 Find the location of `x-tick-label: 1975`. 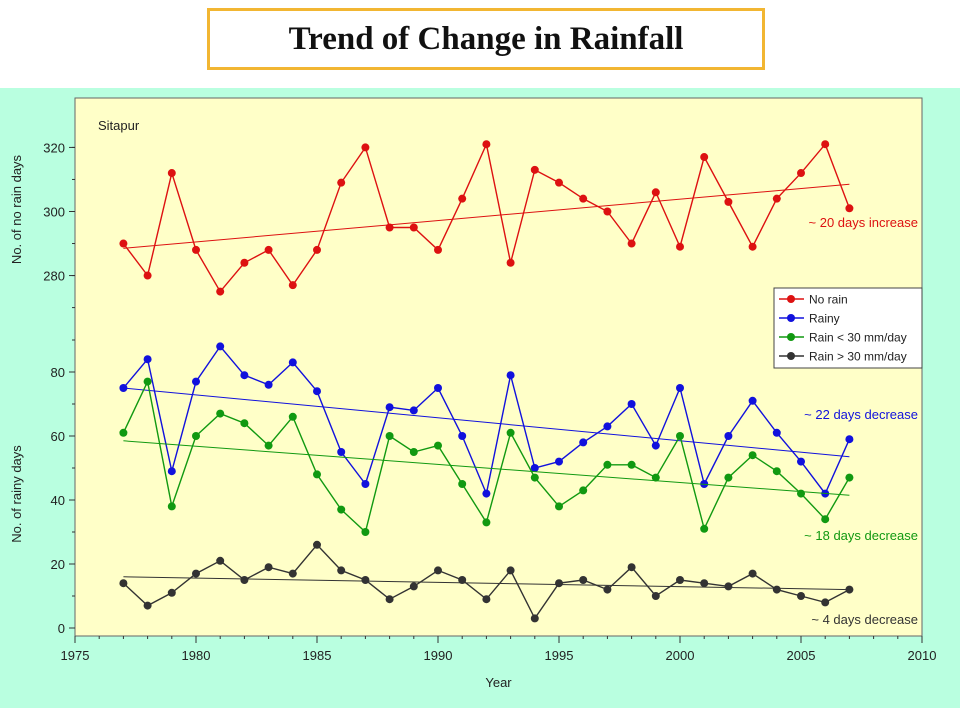

x-tick-label: 1975 is located at coordinates (75, 655).